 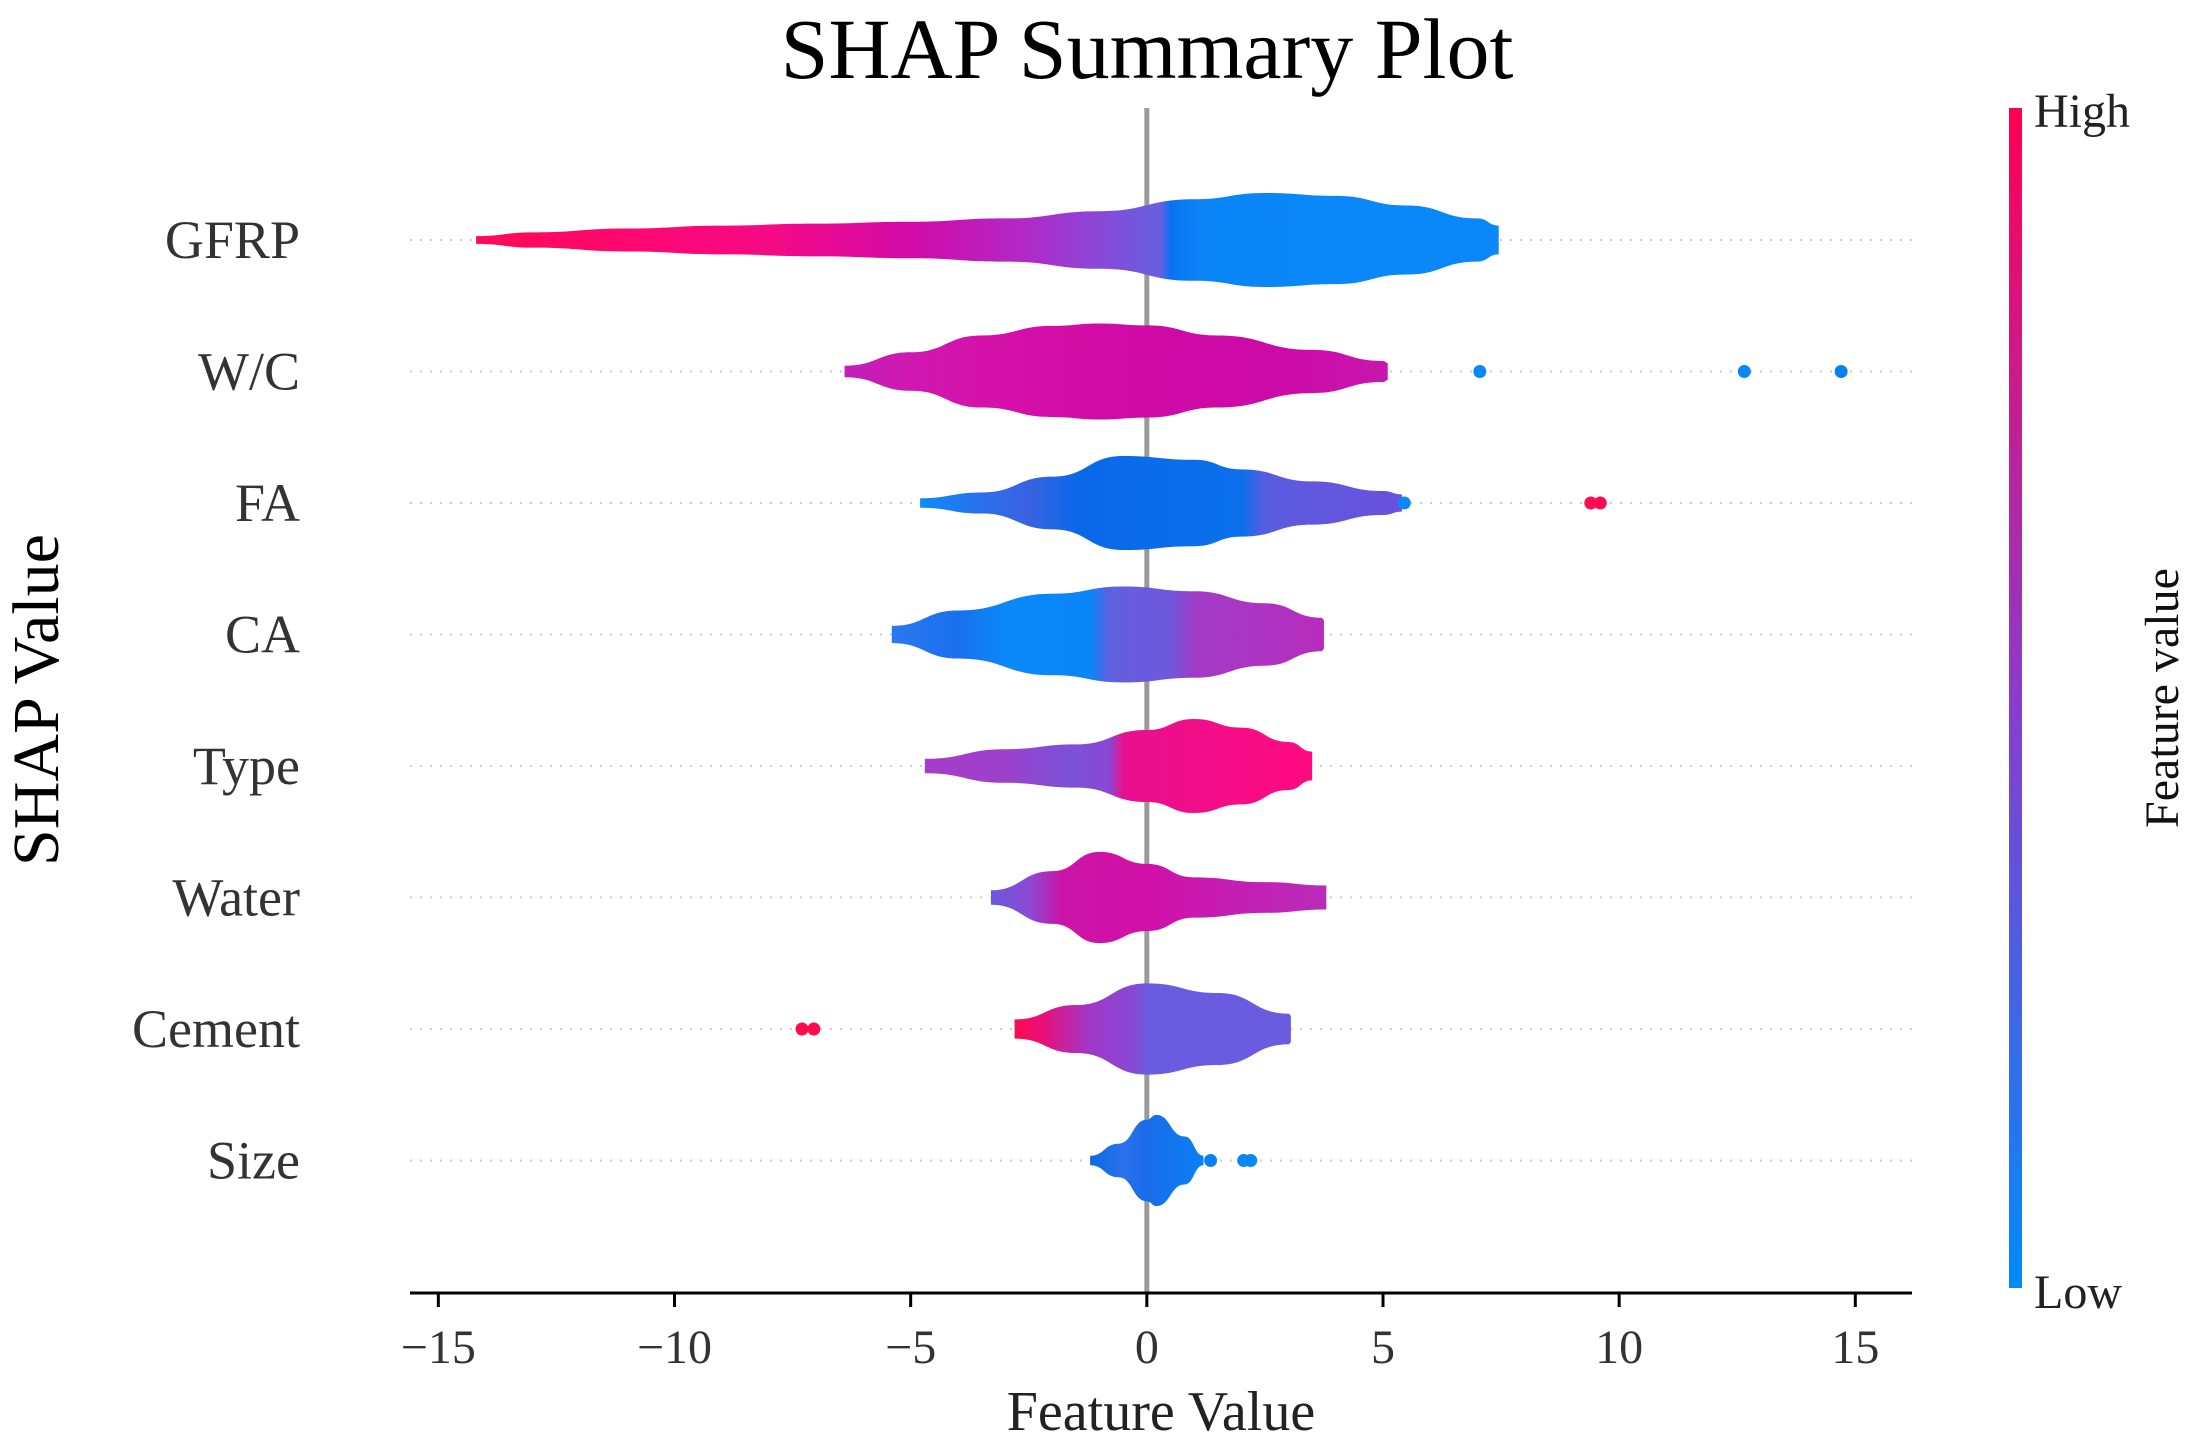 I want to click on chart-title: SHAP Summary Plot, so click(x=1147, y=49).